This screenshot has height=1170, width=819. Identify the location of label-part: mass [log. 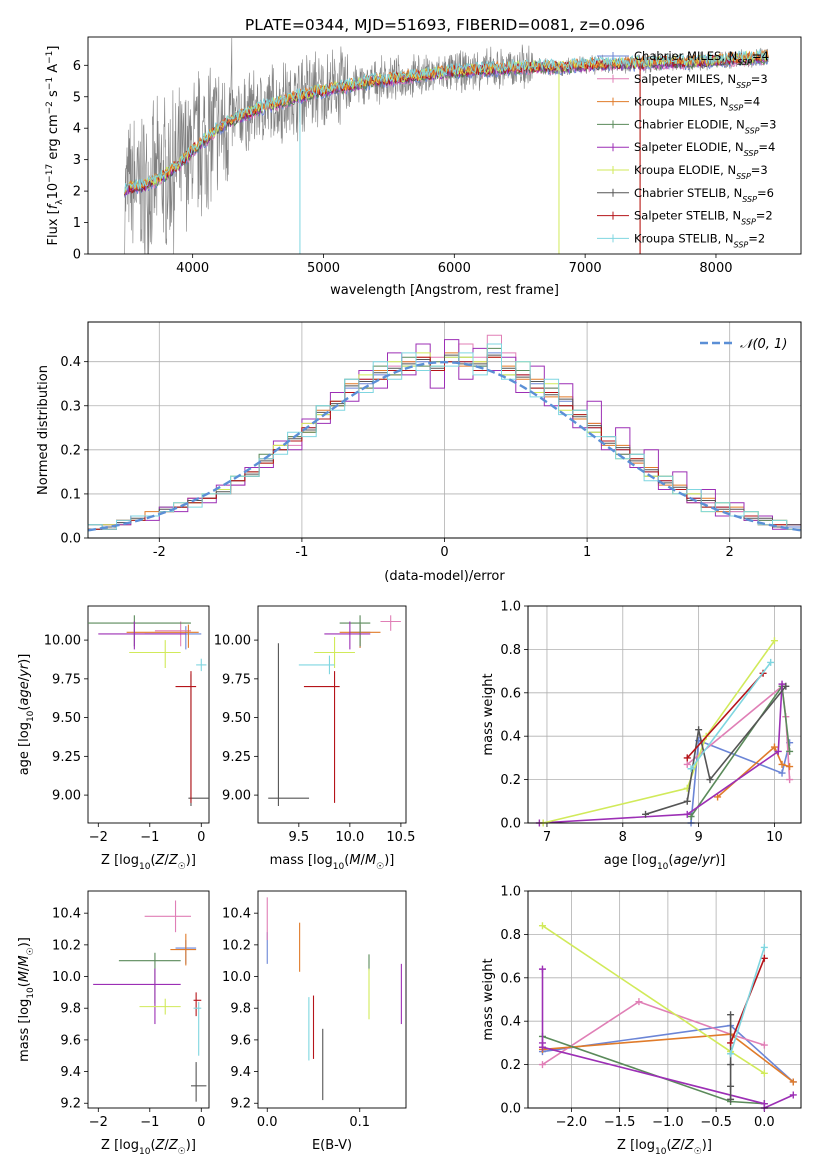
(24, 1030).